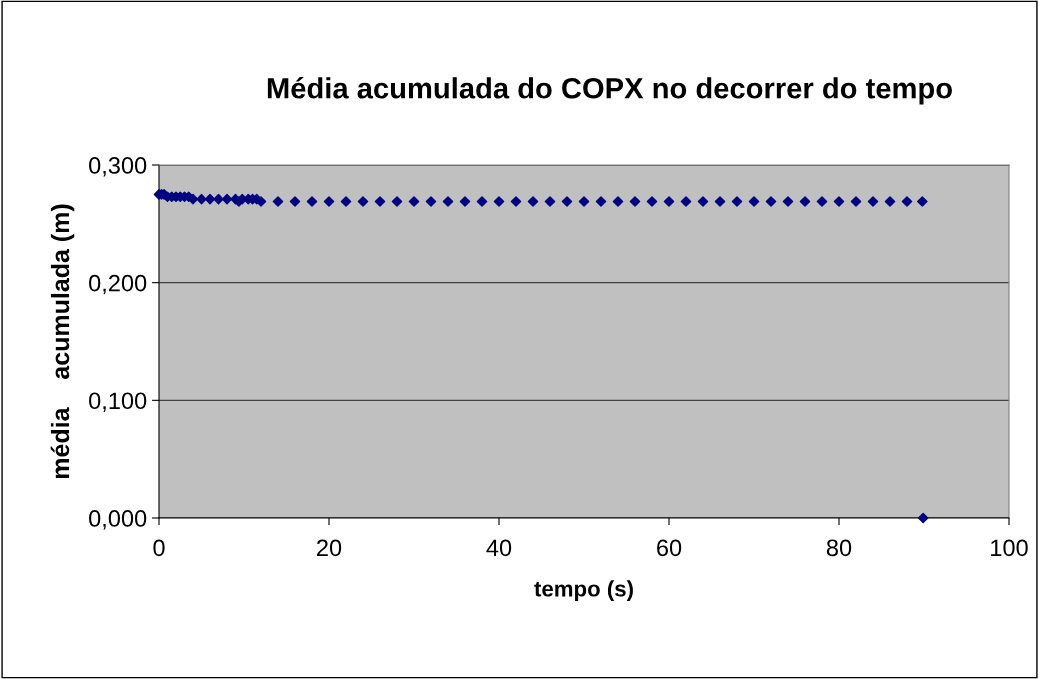 This screenshot has height=679, width=1039. Describe the element at coordinates (583, 590) in the screenshot. I see `x-axis-title: tempo (s)` at that location.